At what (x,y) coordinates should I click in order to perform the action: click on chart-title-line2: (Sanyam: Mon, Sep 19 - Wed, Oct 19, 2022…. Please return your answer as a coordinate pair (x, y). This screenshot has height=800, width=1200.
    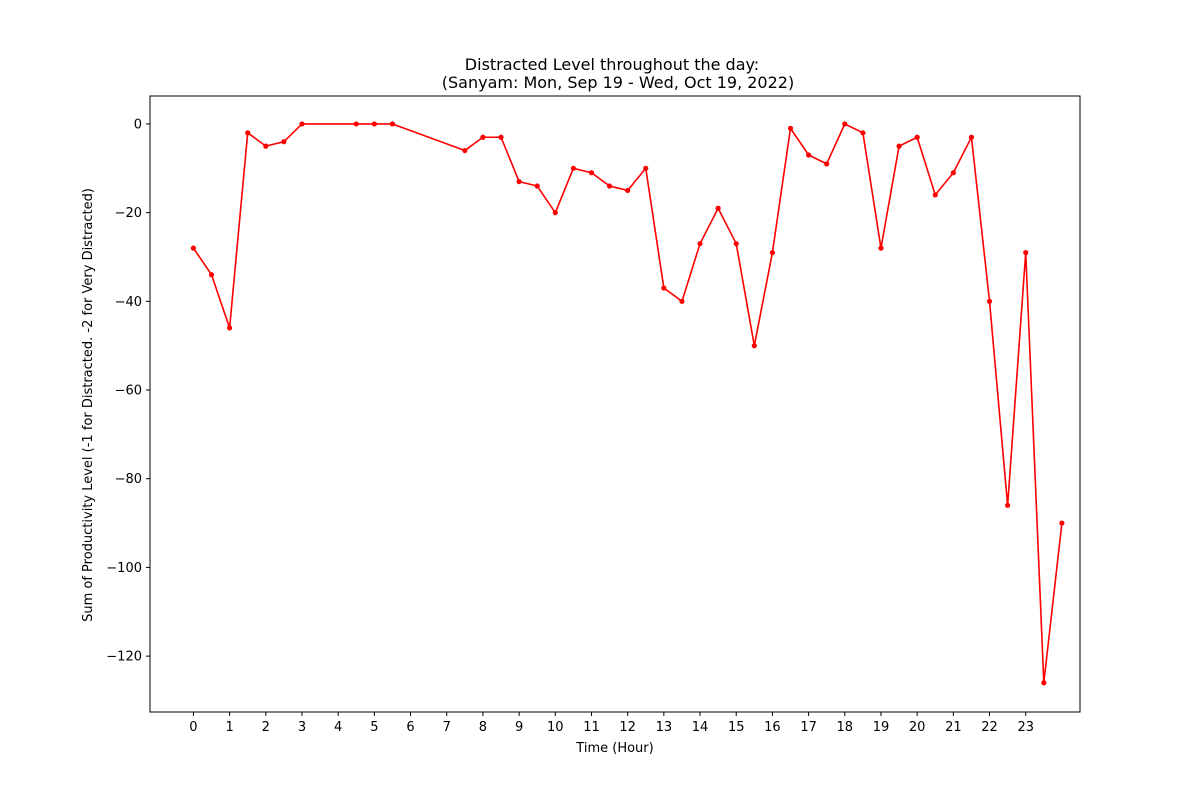
    Looking at the image, I should click on (618, 82).